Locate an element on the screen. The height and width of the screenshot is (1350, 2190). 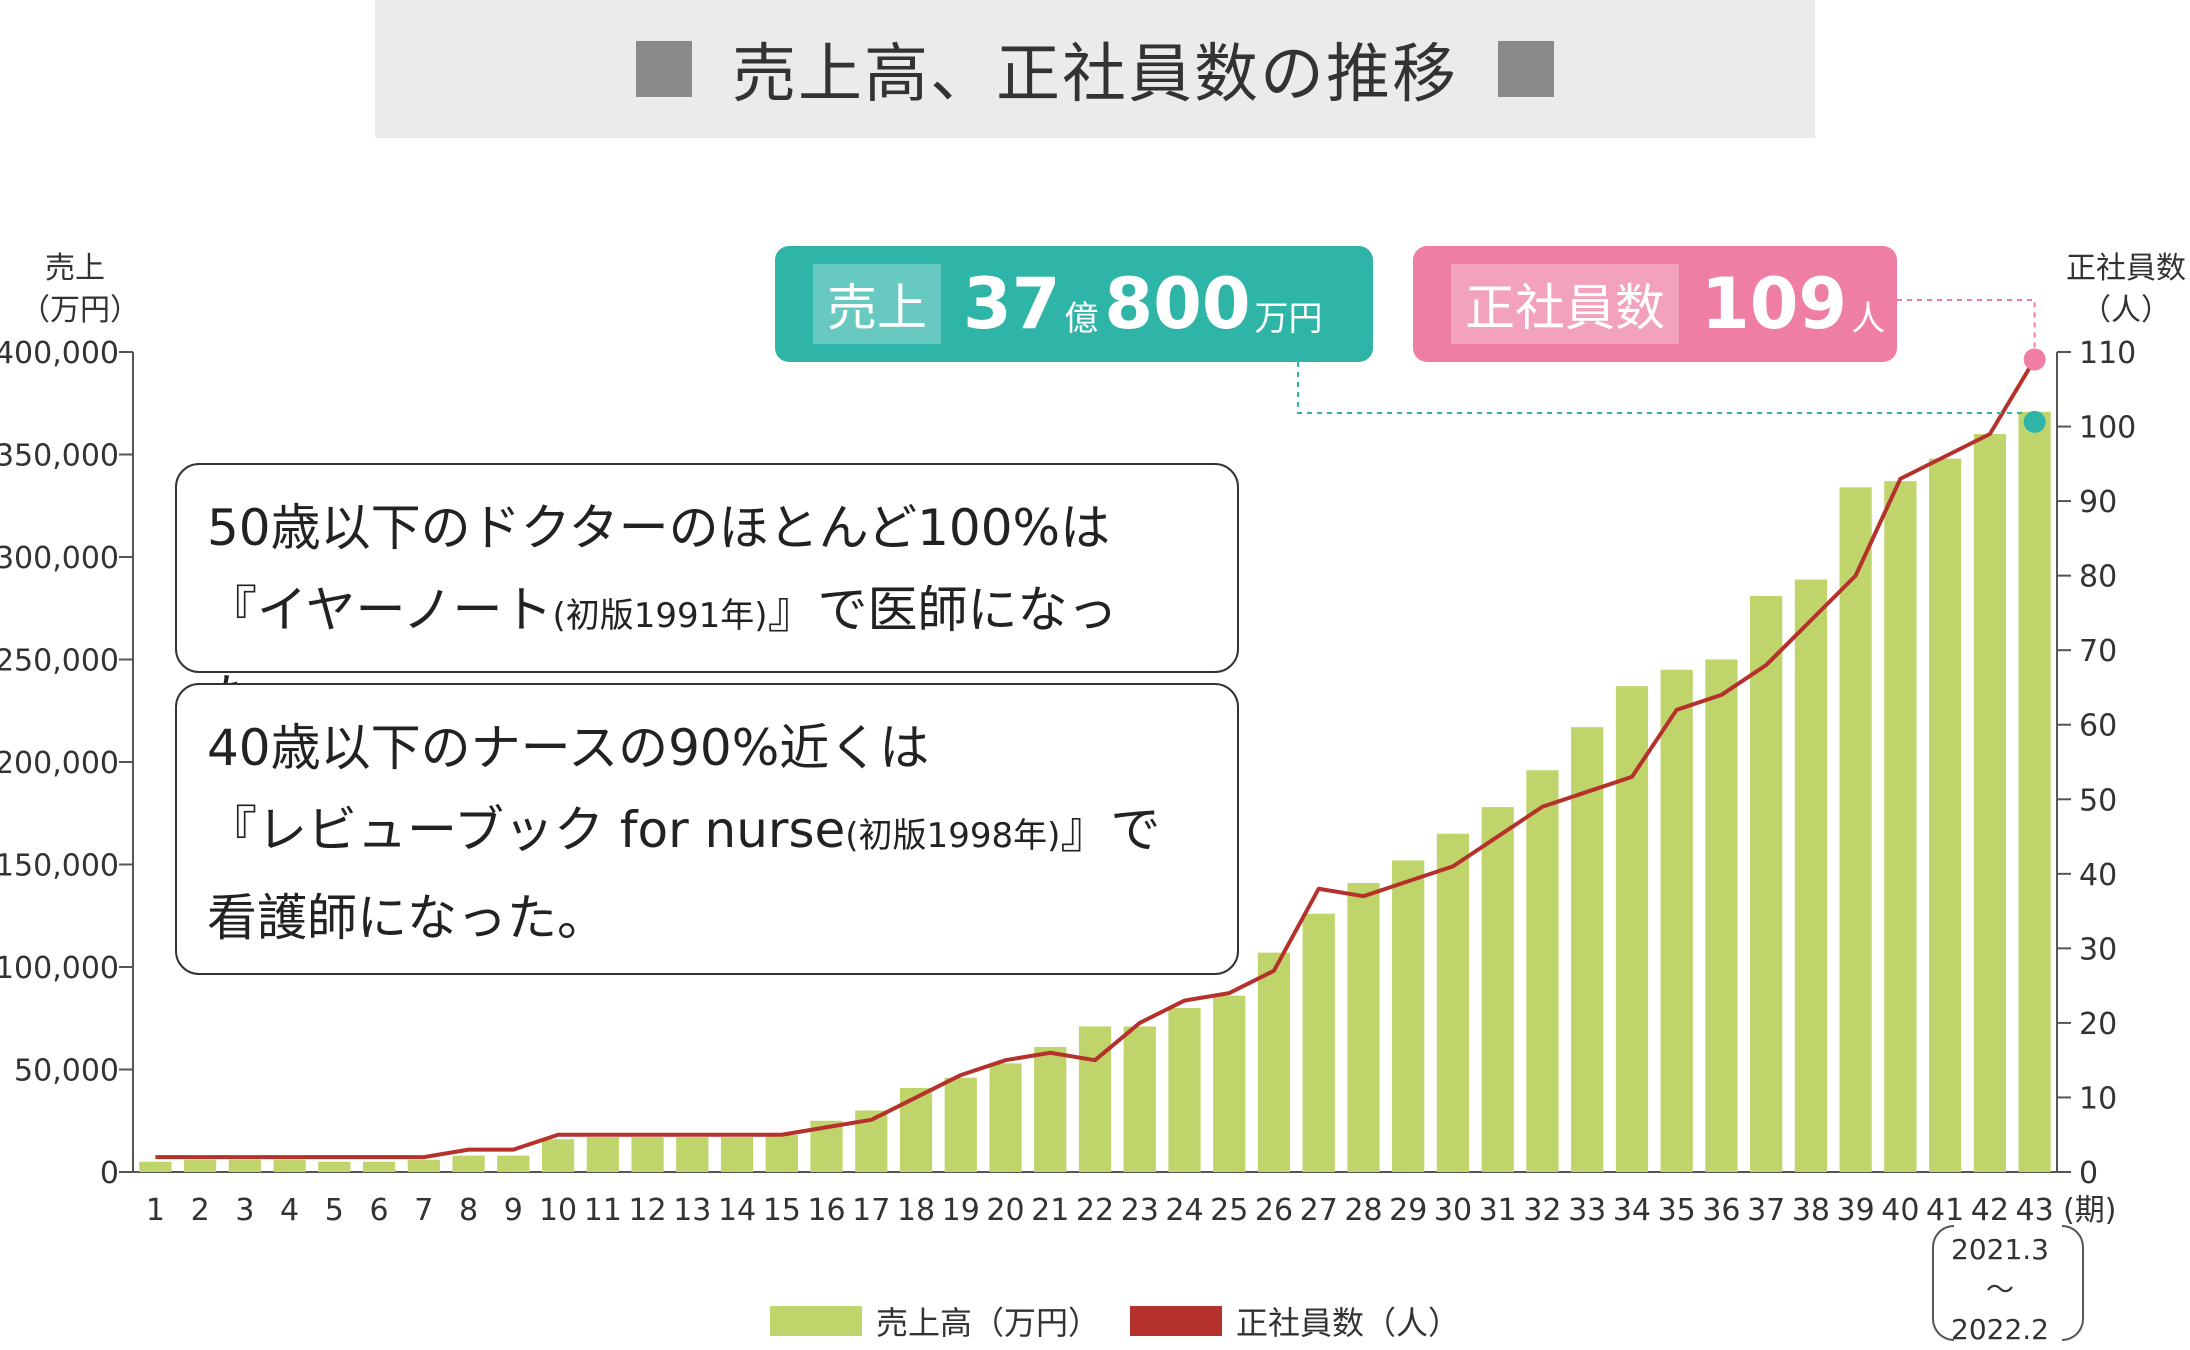
x-tick-label: 3 is located at coordinates (244, 1210).